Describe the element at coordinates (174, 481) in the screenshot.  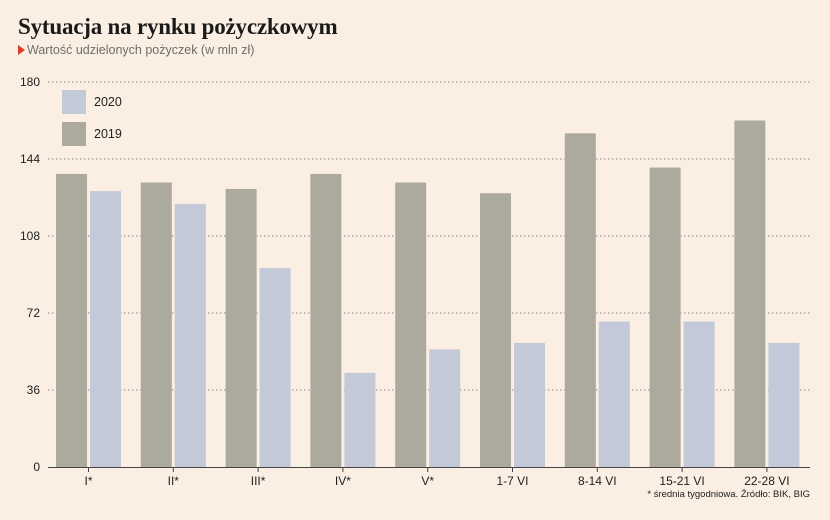
I see `x-tick-label: II*` at that location.